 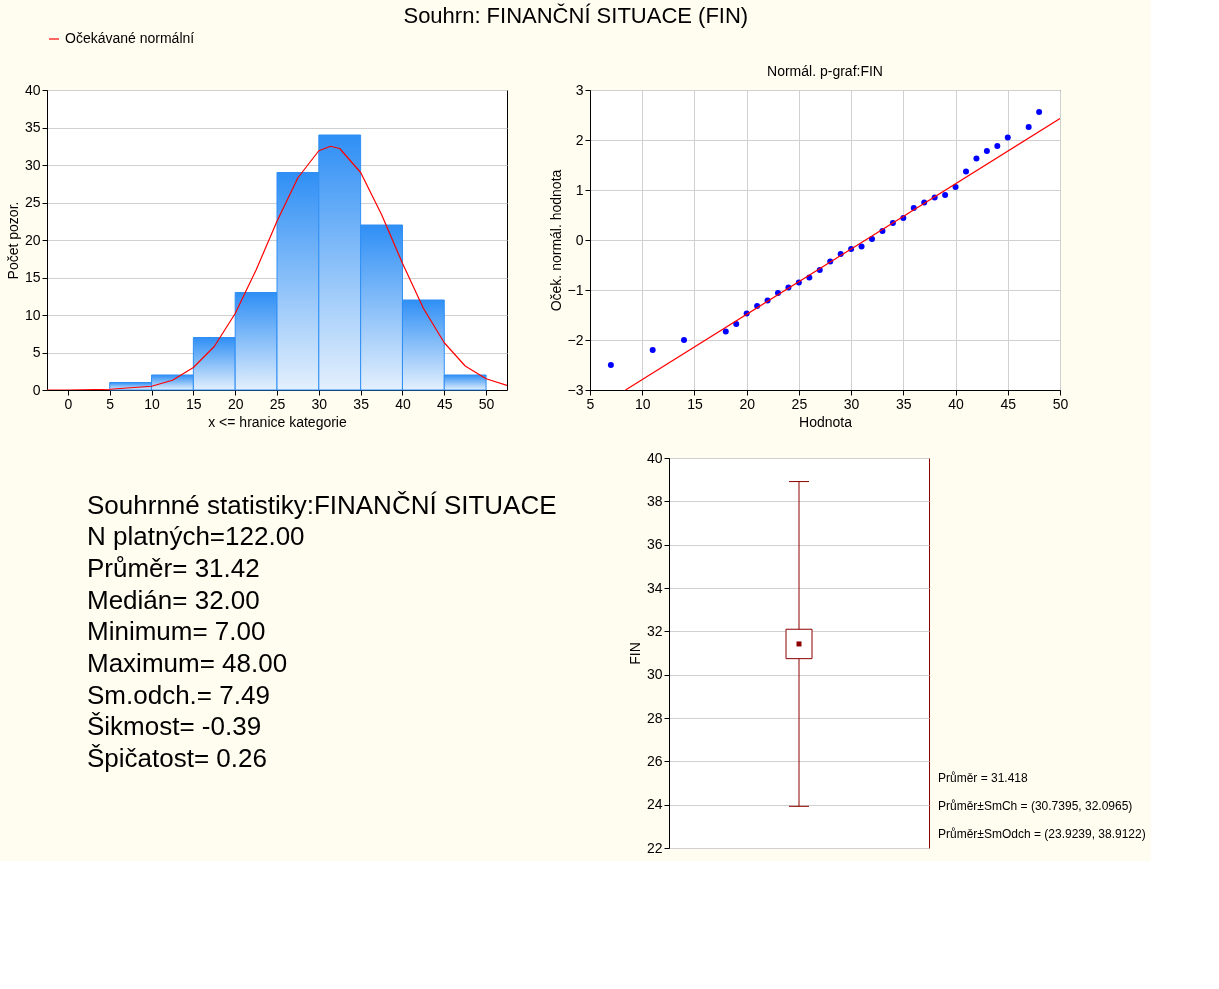 What do you see at coordinates (32, 314) in the screenshot?
I see `y-tick-label: 10` at bounding box center [32, 314].